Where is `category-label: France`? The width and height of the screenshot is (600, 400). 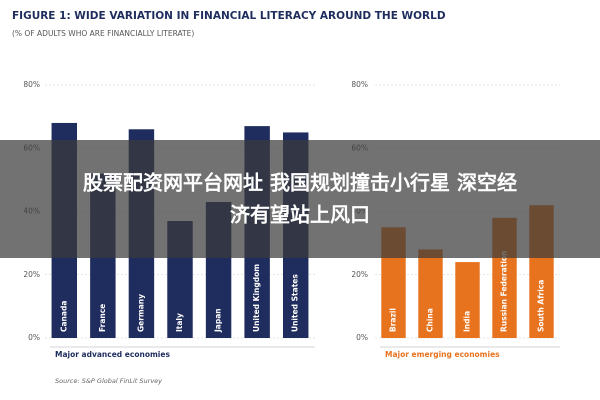
category-label: France is located at coordinates (102, 318).